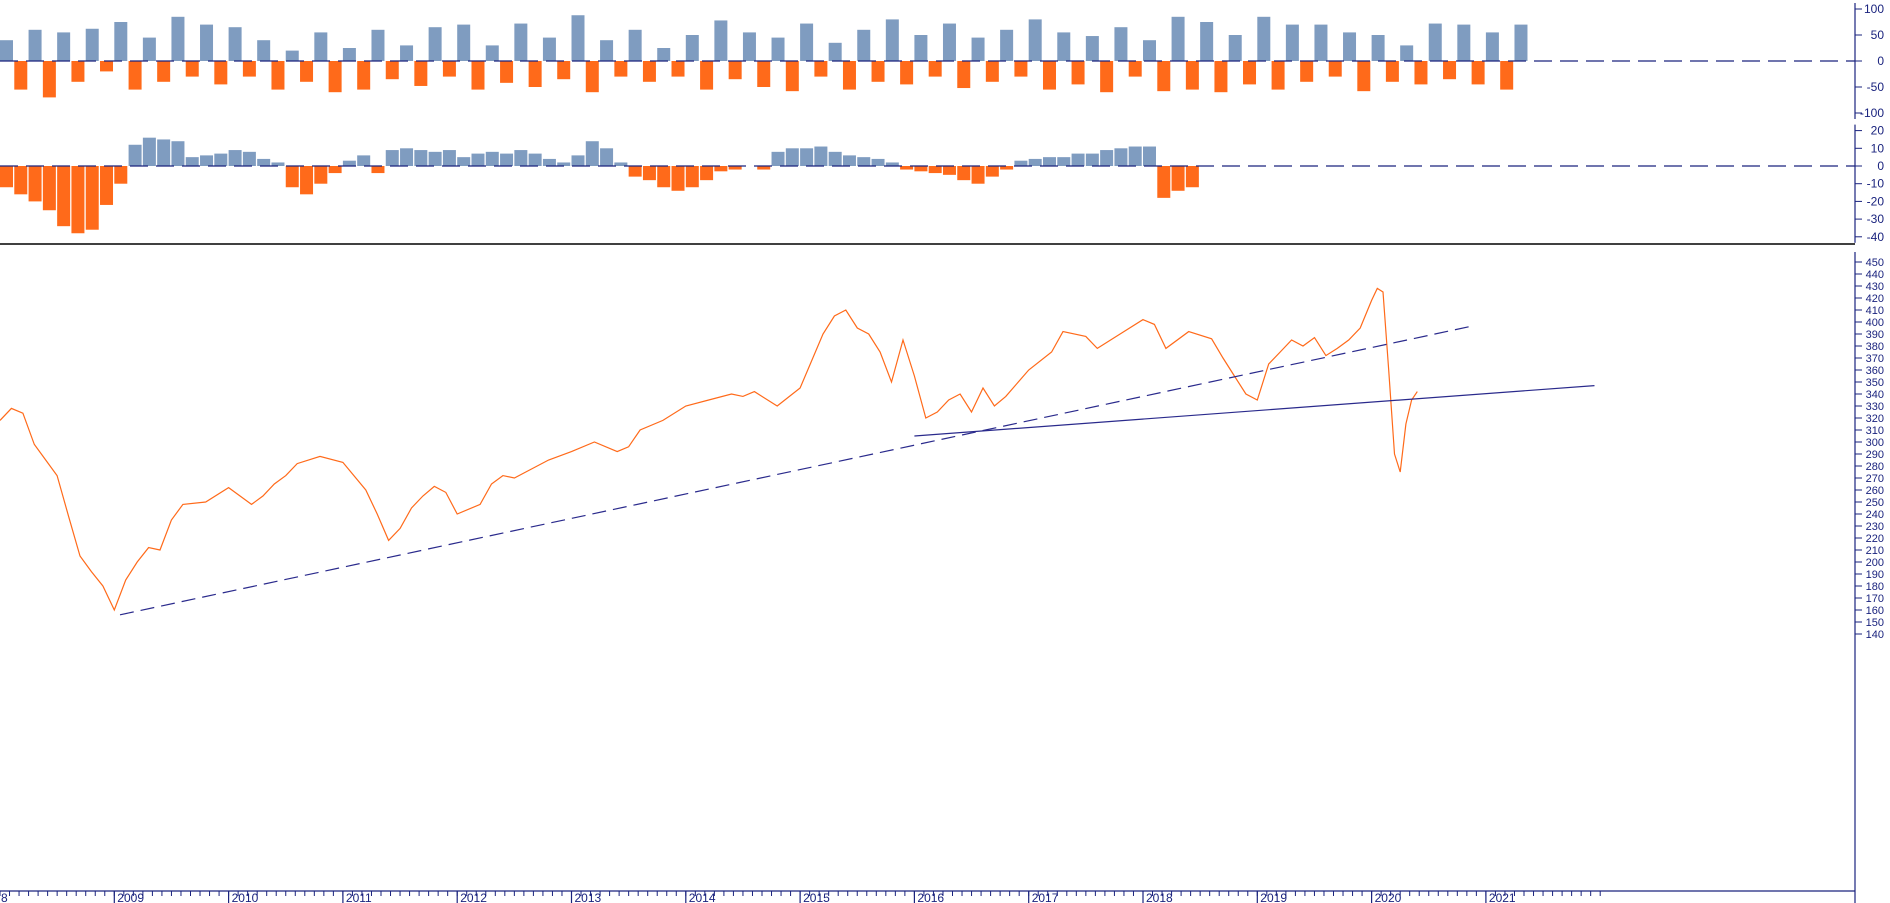 The width and height of the screenshot is (1890, 903). What do you see at coordinates (1875, 311) in the screenshot?
I see `price-tick-label: 410` at bounding box center [1875, 311].